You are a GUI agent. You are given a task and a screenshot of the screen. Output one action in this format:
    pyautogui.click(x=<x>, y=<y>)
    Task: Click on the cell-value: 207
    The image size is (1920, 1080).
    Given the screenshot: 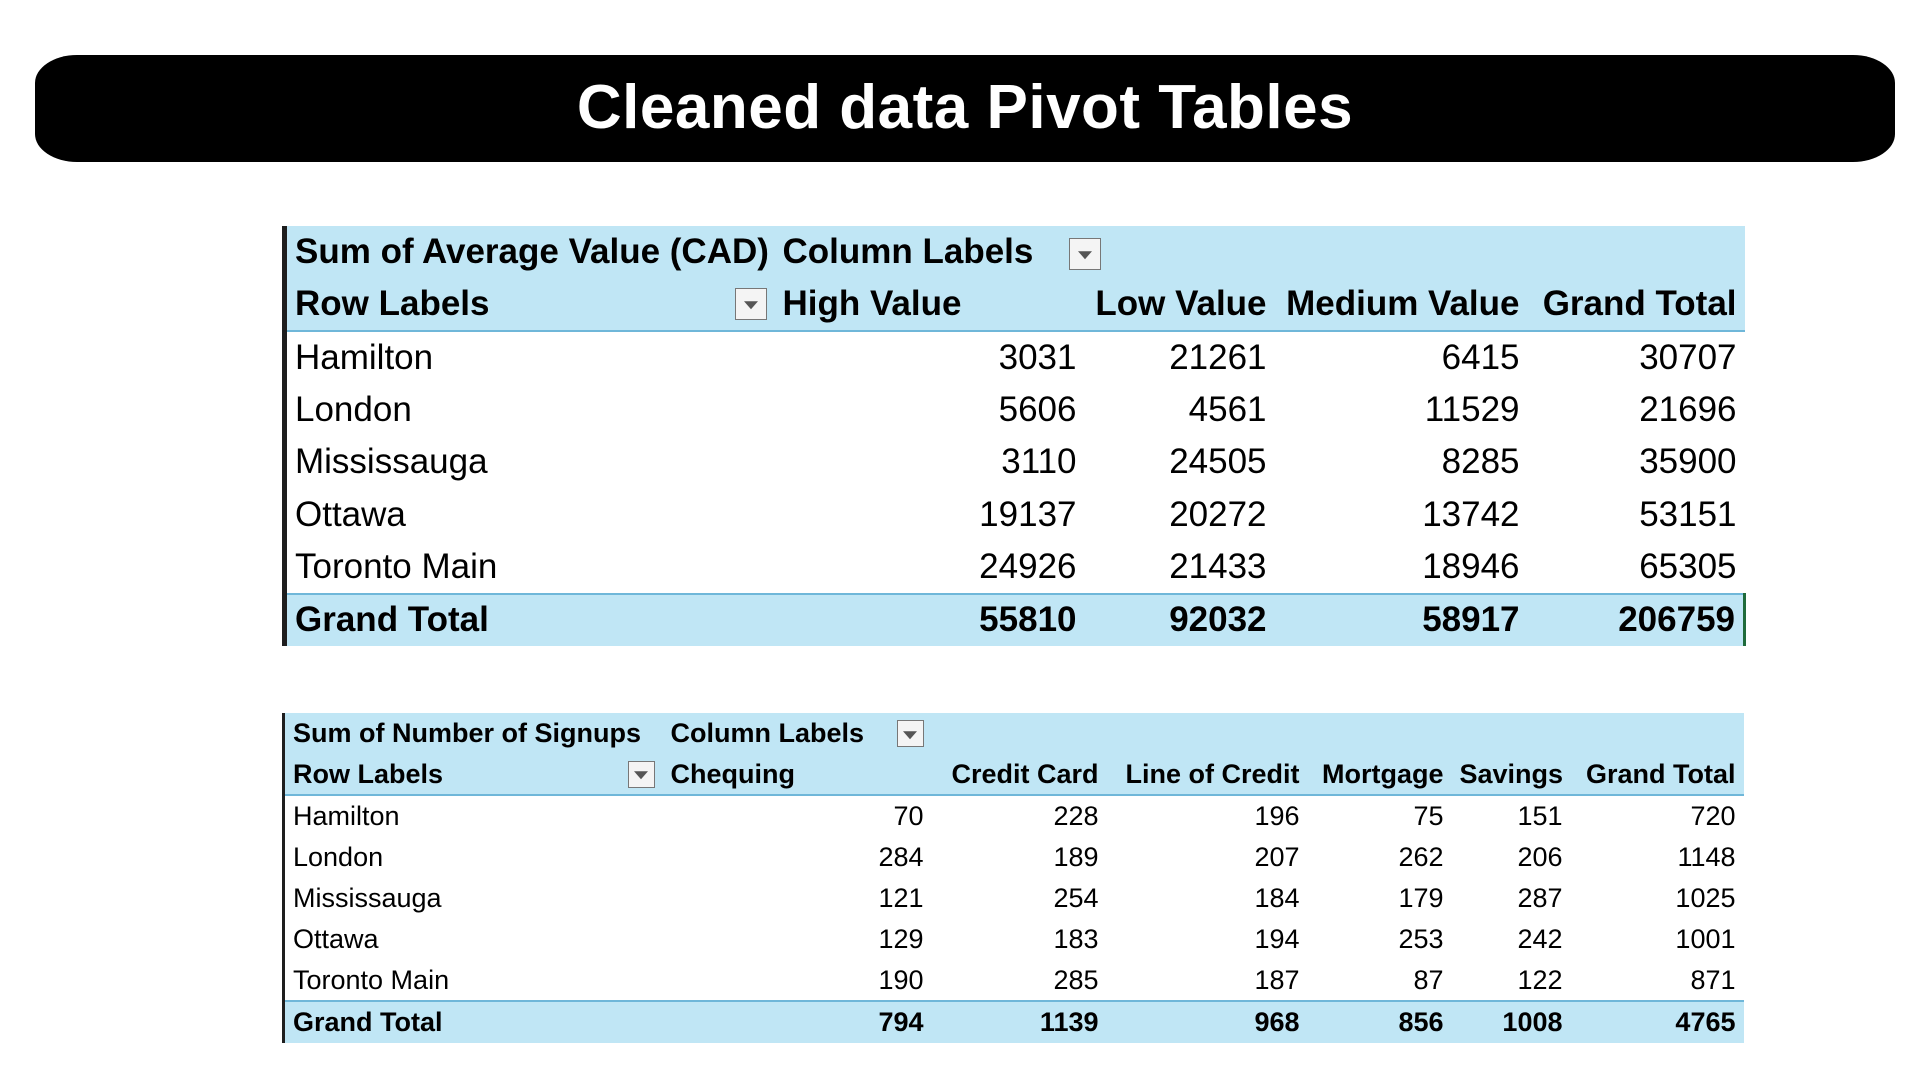 What is the action you would take?
    pyautogui.click(x=1277, y=856)
    